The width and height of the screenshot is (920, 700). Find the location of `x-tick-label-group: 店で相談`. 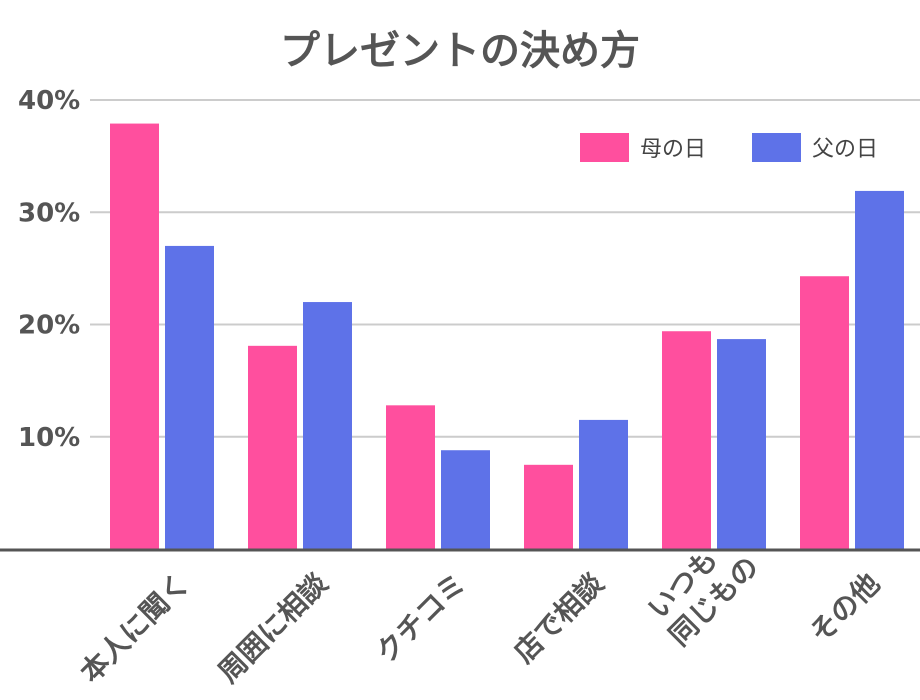

x-tick-label-group: 店で相談 is located at coordinates (559, 617).